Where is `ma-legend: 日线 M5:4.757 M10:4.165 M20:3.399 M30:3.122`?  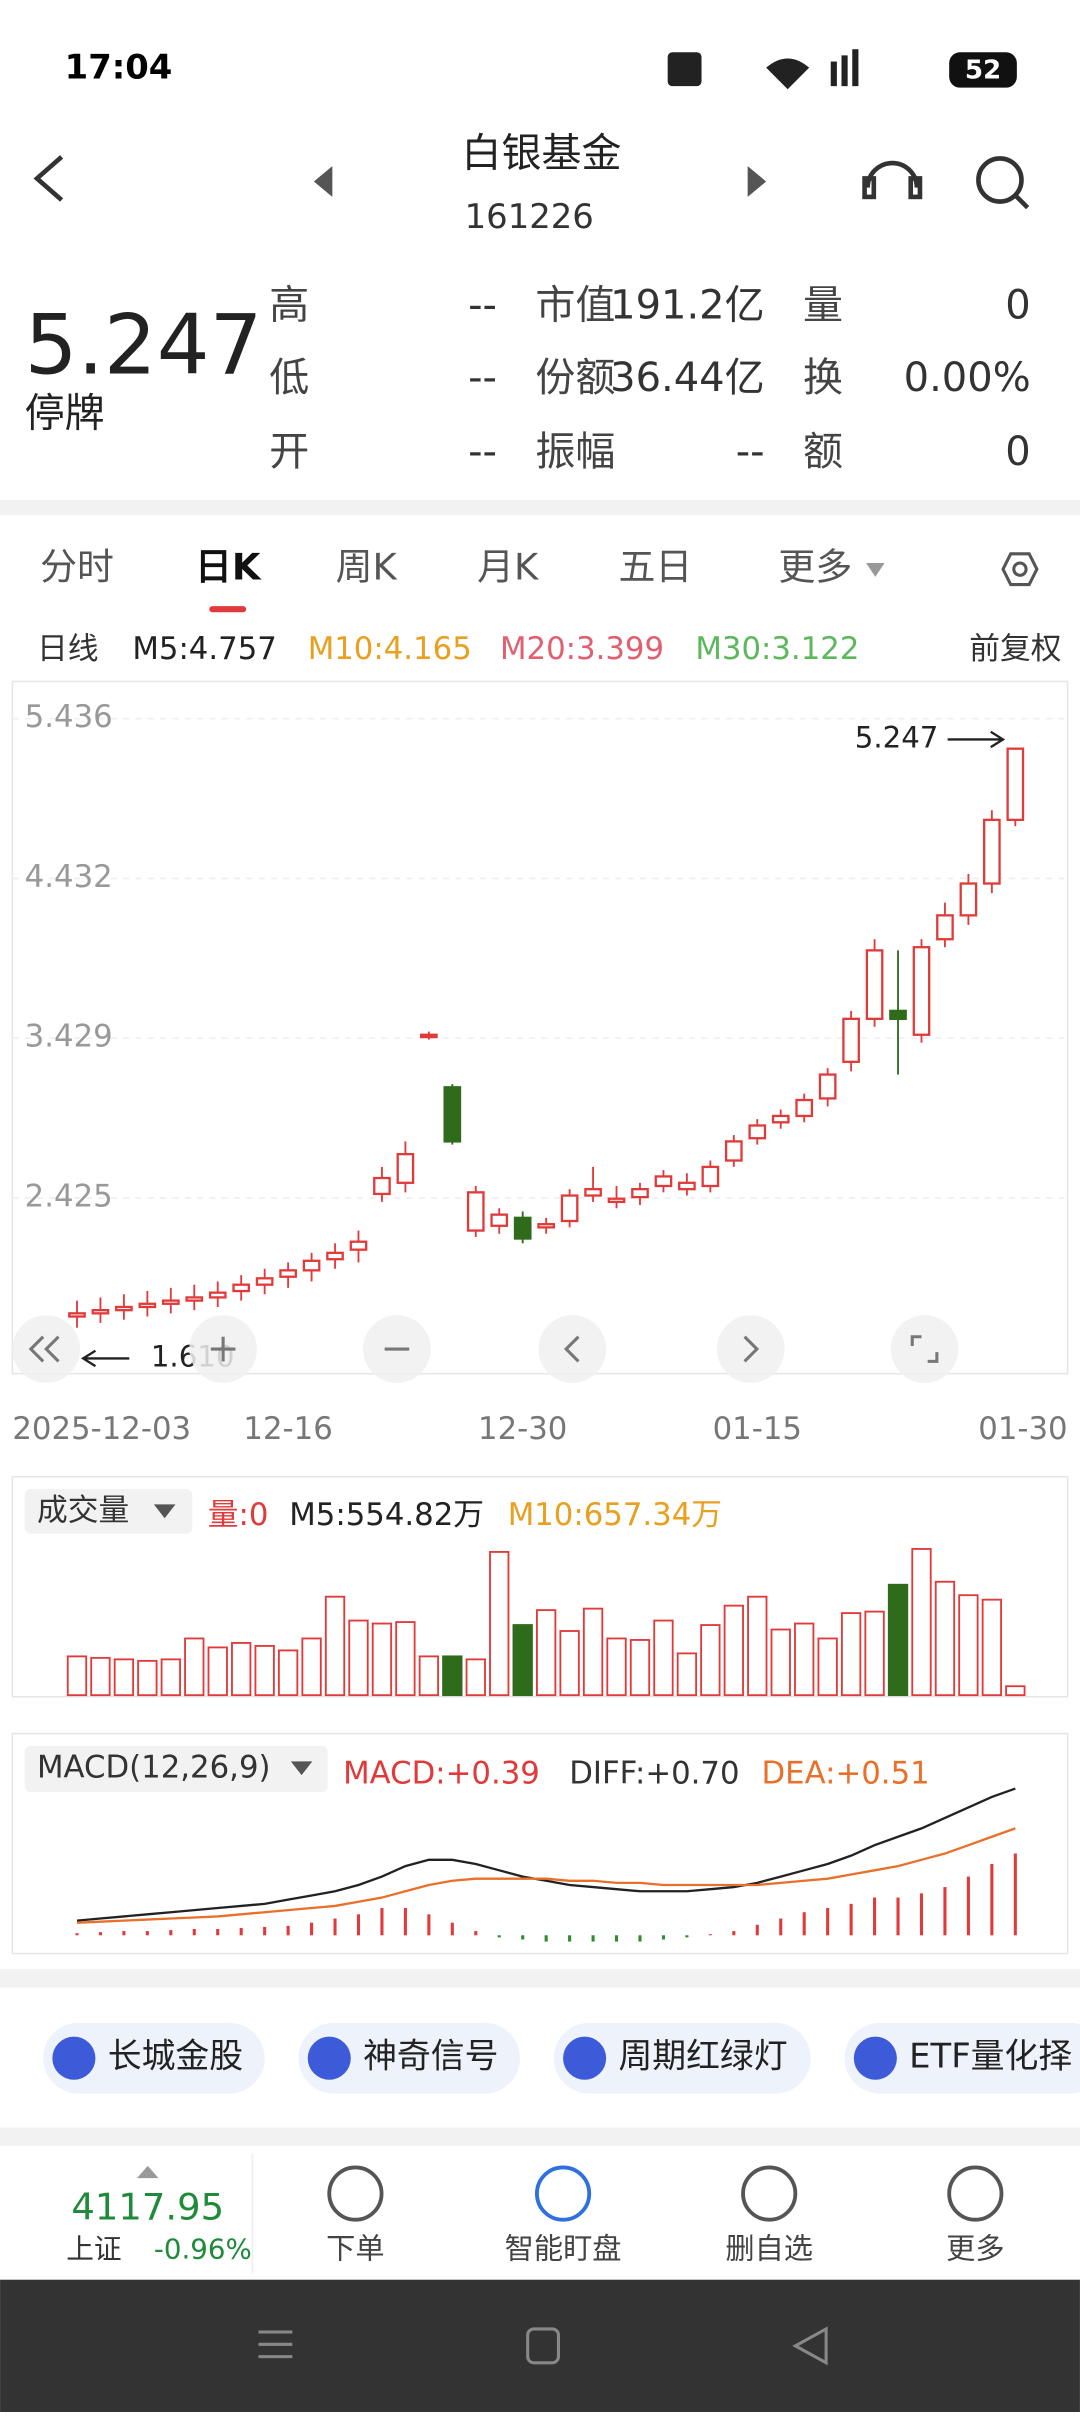 ma-legend: 日线 M5:4.757 M10:4.165 M20:3.399 M30:3.122 is located at coordinates (448, 649).